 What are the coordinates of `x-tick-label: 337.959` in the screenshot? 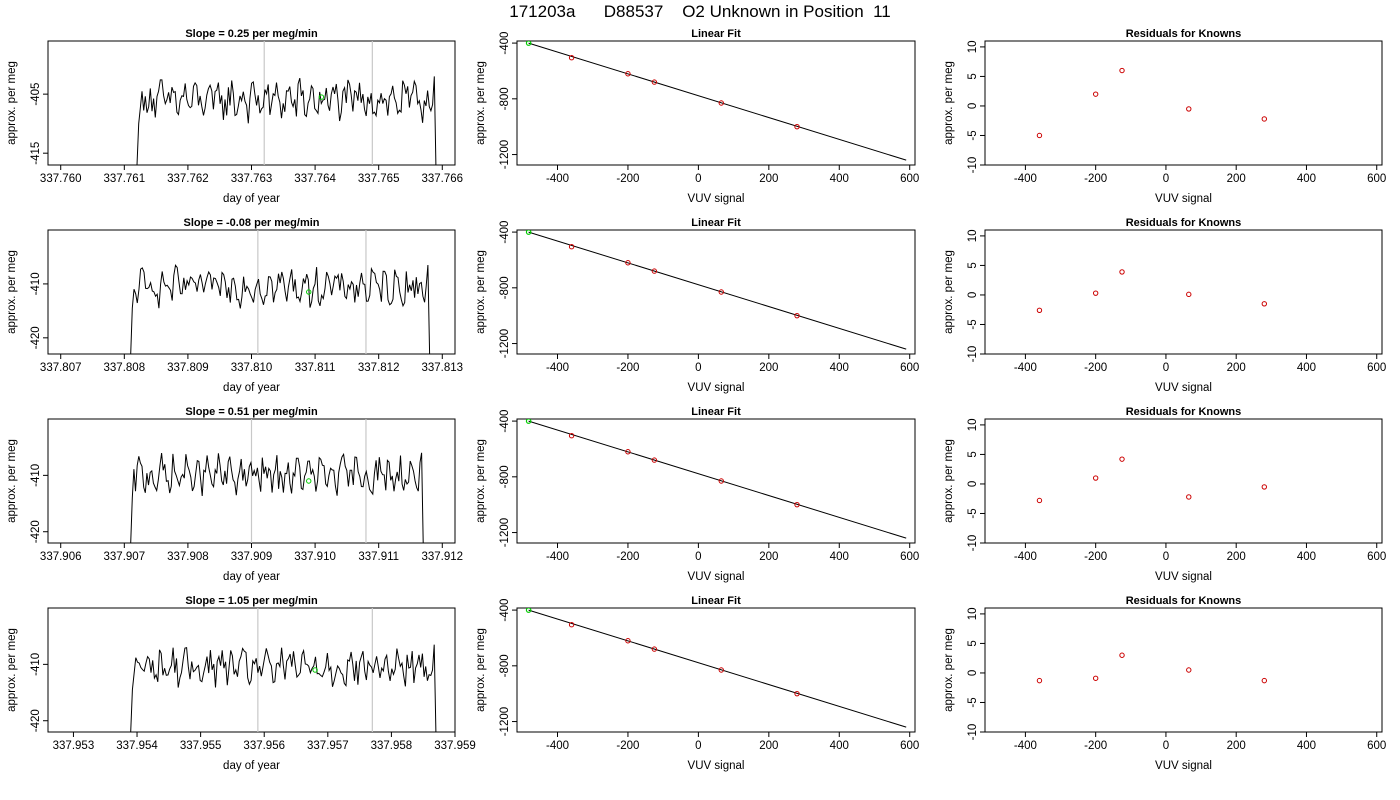 It's located at (455, 746).